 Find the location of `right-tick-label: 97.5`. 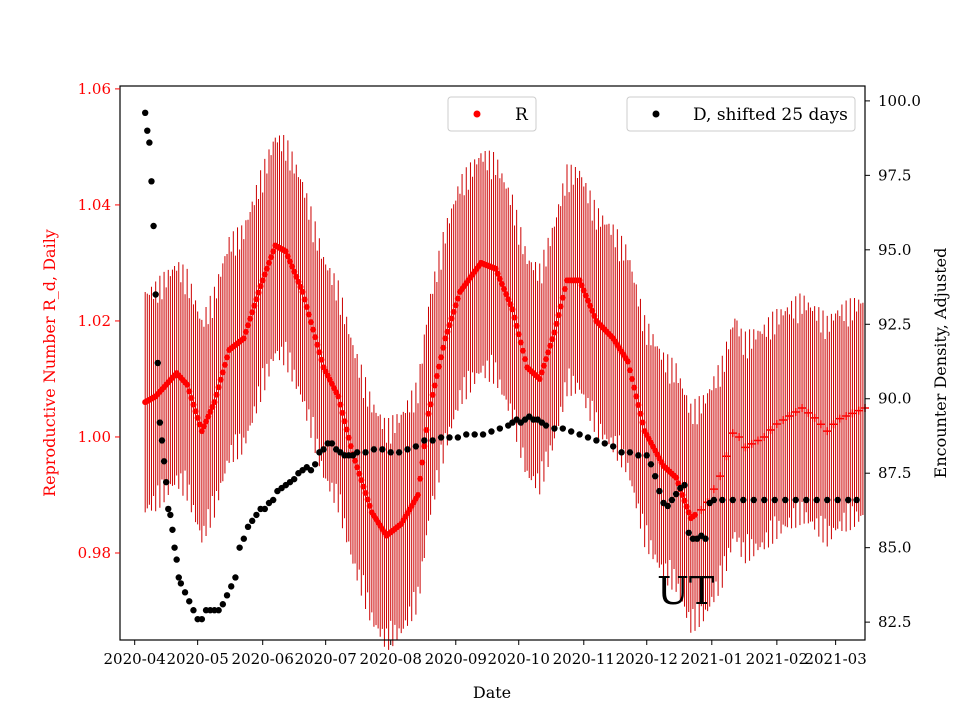

right-tick-label: 97.5 is located at coordinates (894, 175).